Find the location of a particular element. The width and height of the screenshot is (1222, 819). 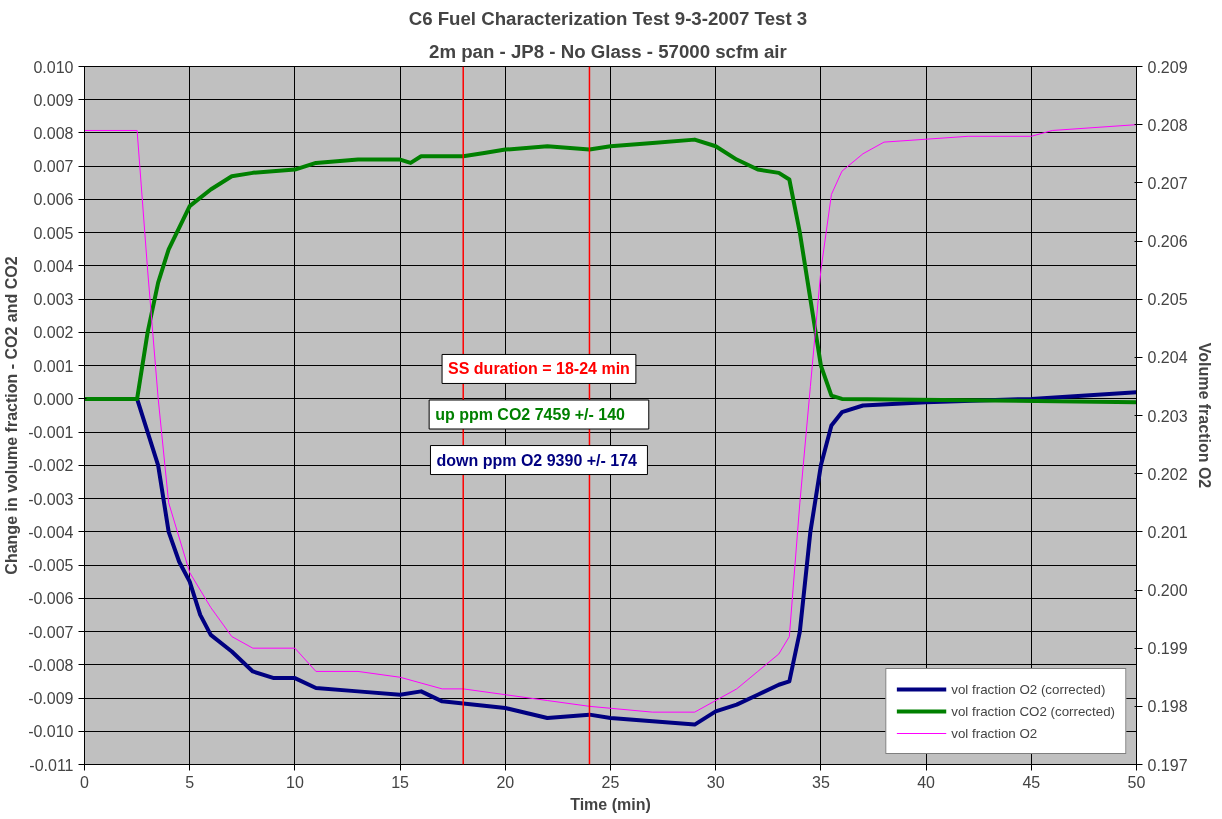

x-tick-label: 45 is located at coordinates (1031, 782).